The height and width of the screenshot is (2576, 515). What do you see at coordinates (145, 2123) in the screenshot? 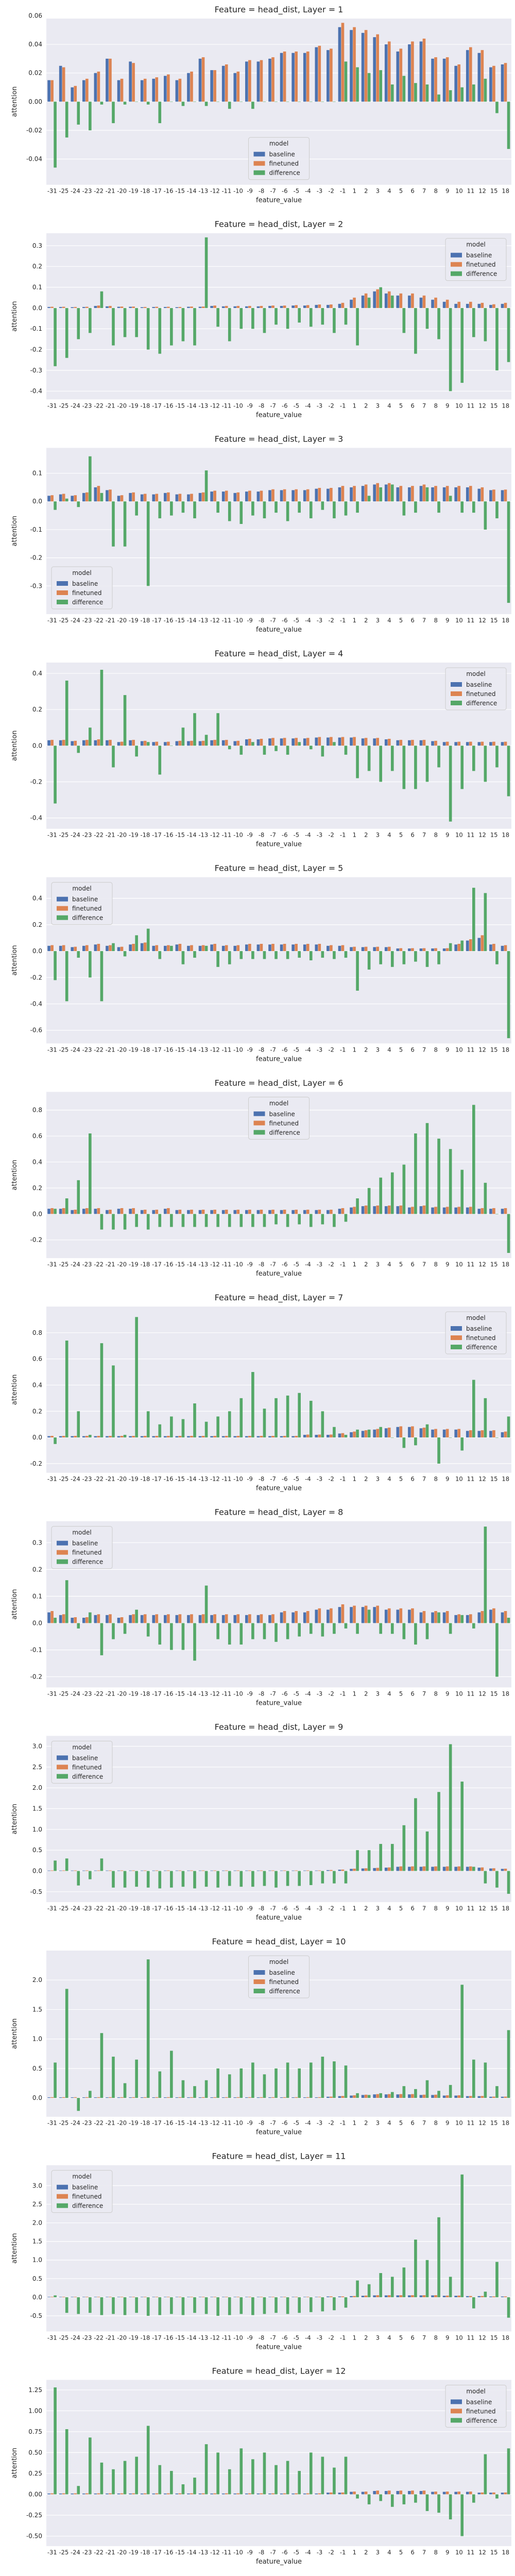
I see `x-tick-label: -18` at bounding box center [145, 2123].